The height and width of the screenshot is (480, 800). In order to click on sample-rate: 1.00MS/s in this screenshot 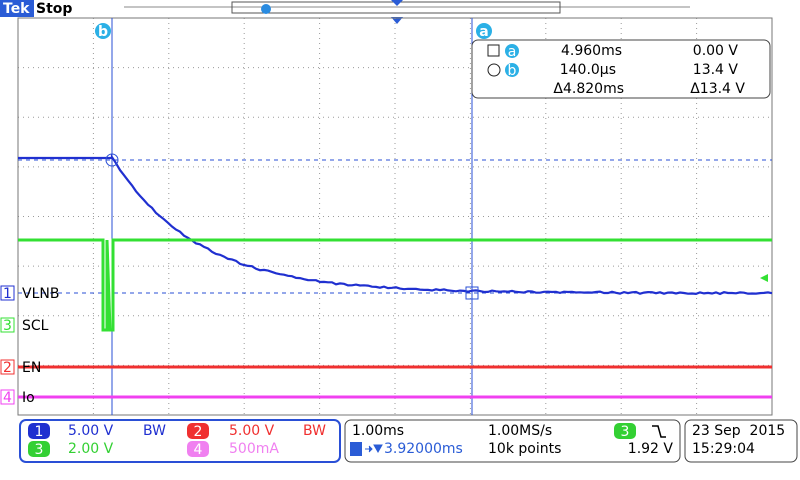, I will do `click(520, 431)`.